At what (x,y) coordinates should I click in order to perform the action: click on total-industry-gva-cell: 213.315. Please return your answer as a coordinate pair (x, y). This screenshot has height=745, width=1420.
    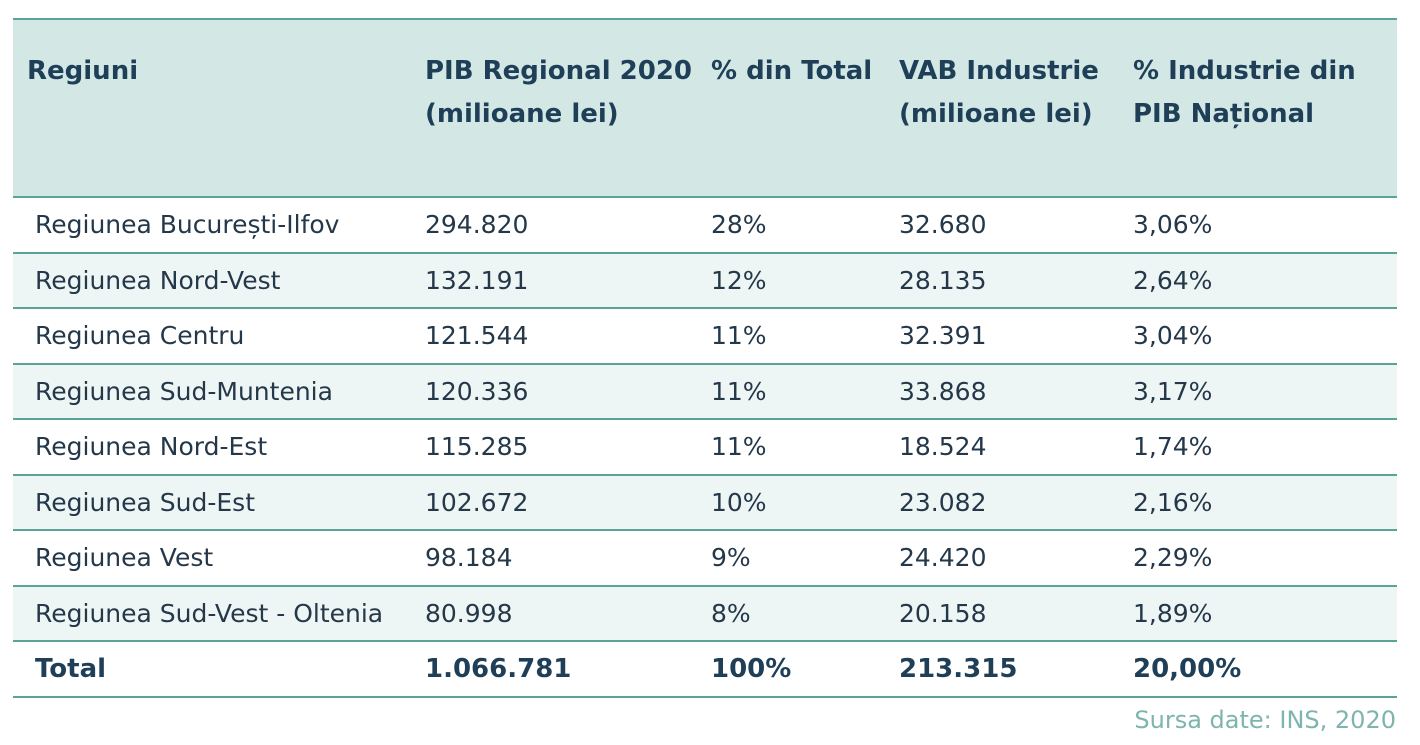
    Looking at the image, I should click on (1016, 669).